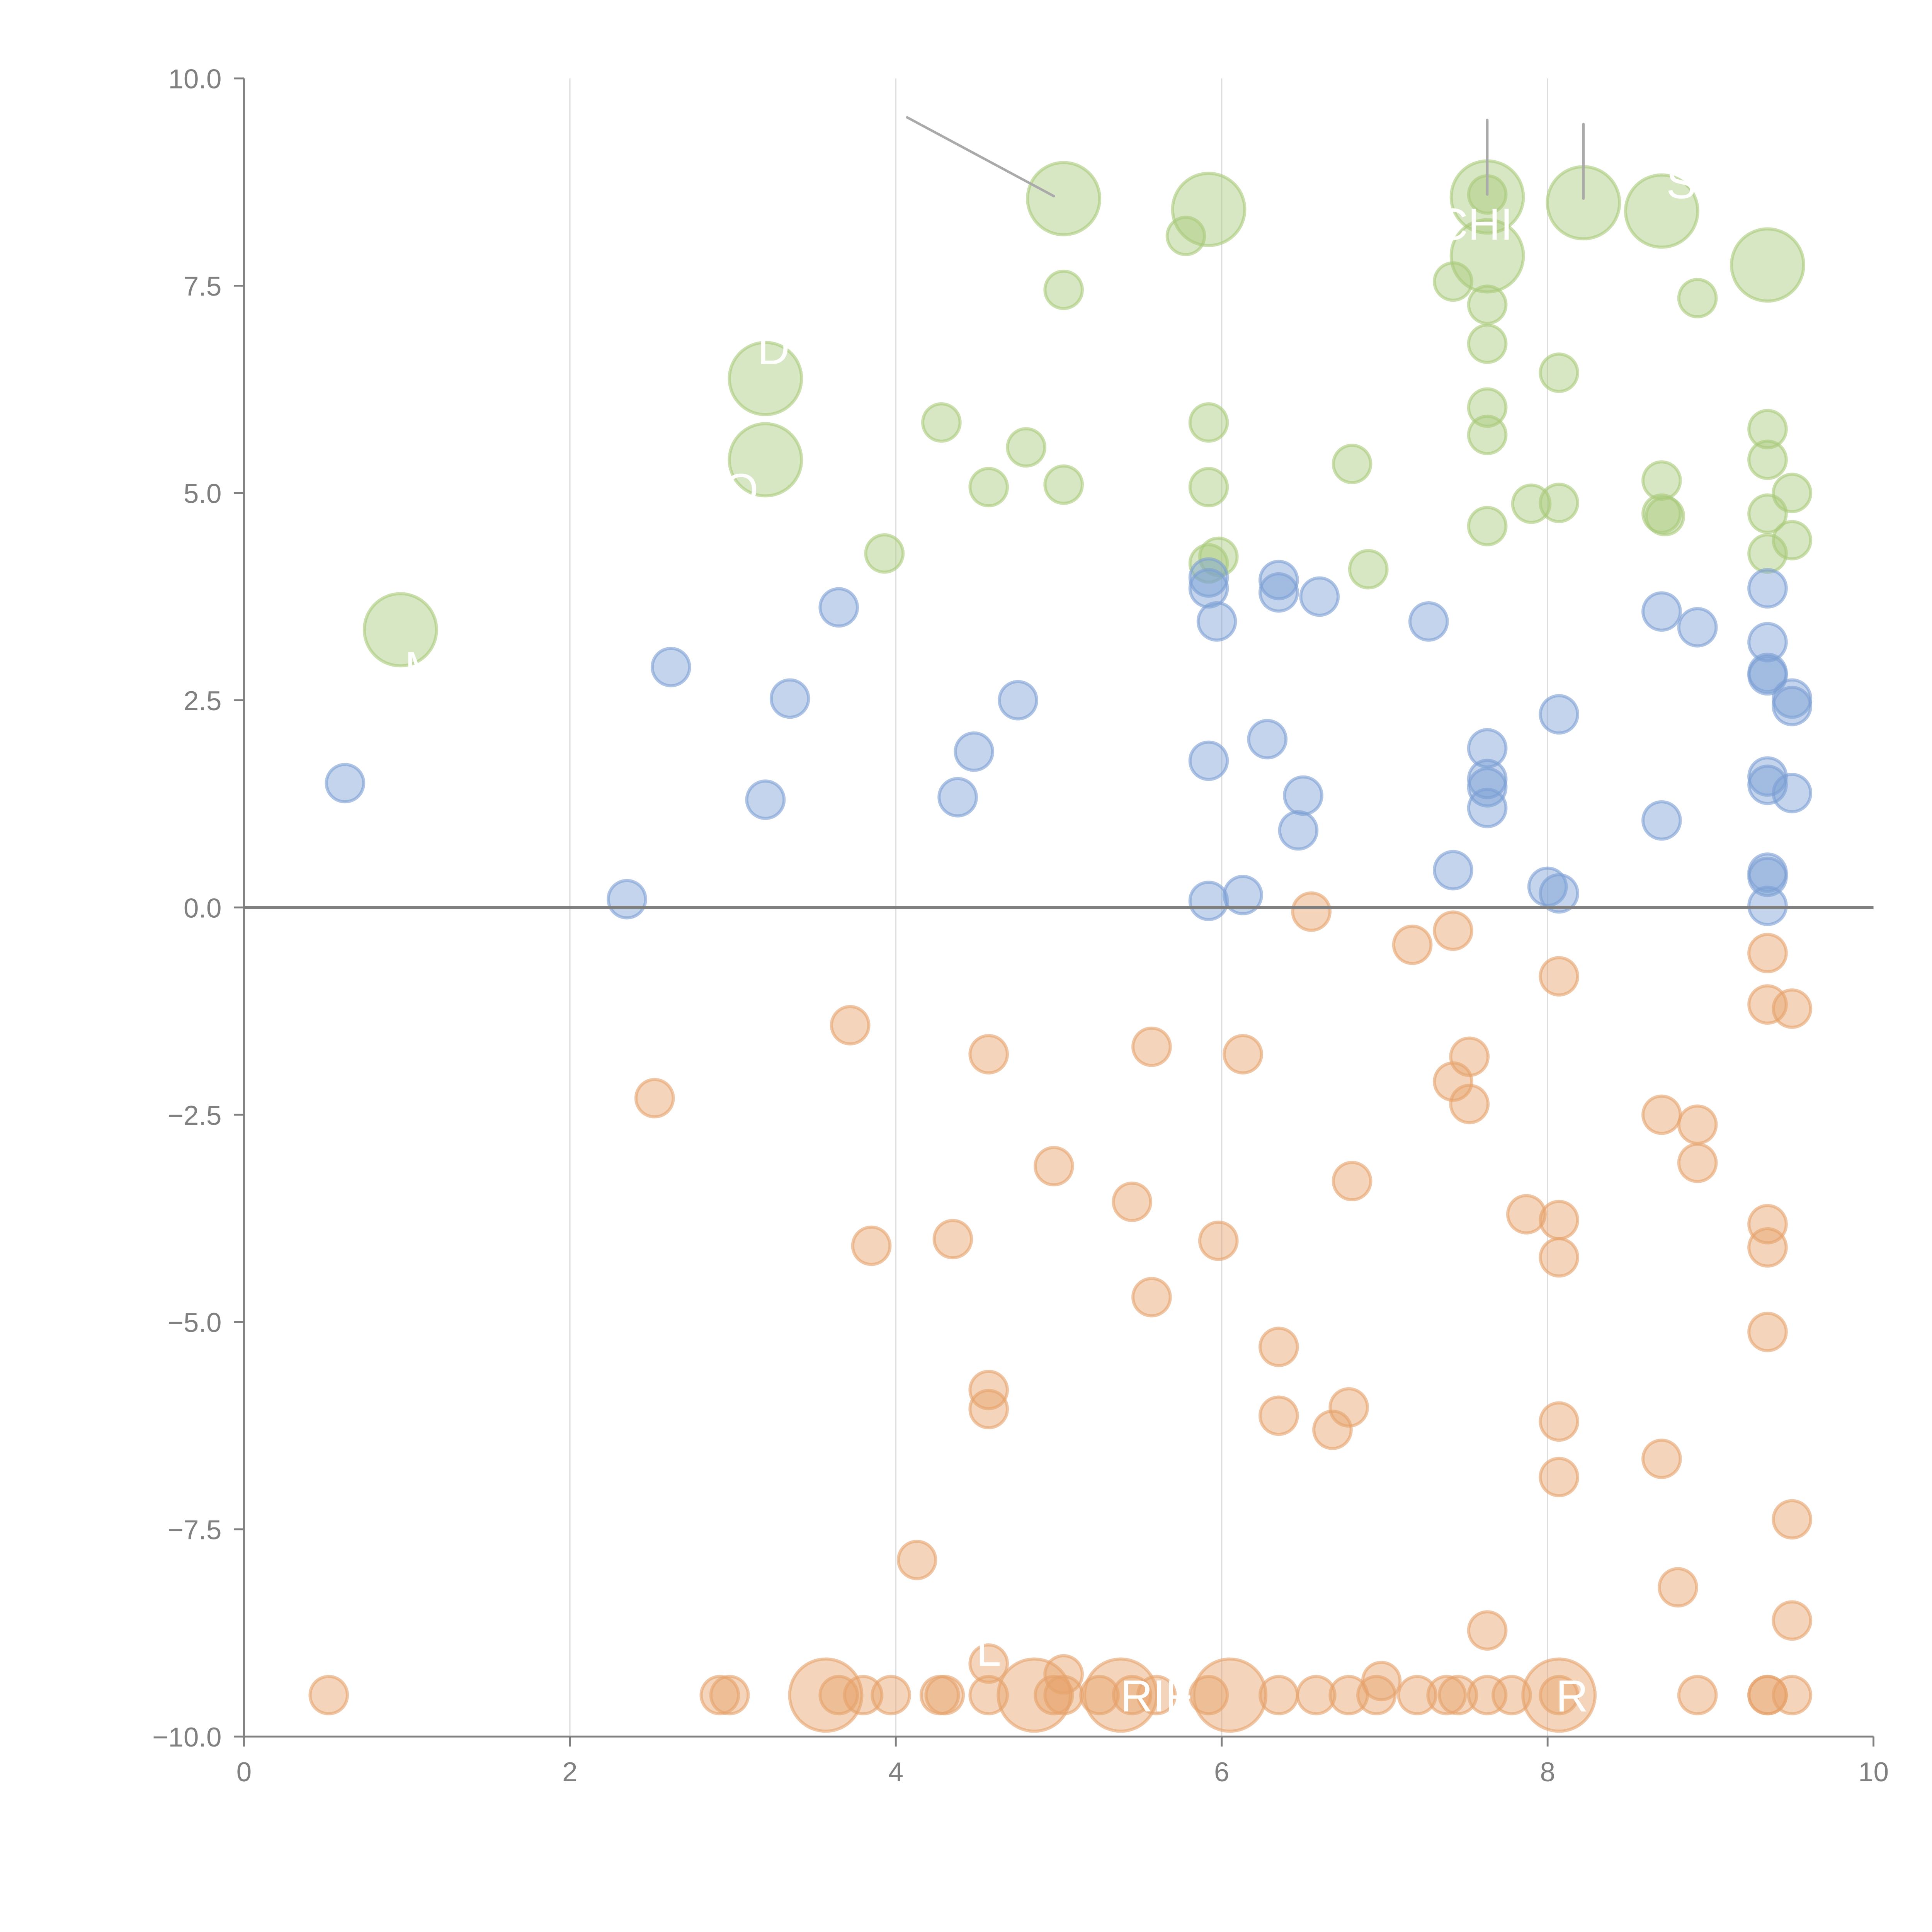  What do you see at coordinates (203, 494) in the screenshot?
I see `y-tick-label: 5.0` at bounding box center [203, 494].